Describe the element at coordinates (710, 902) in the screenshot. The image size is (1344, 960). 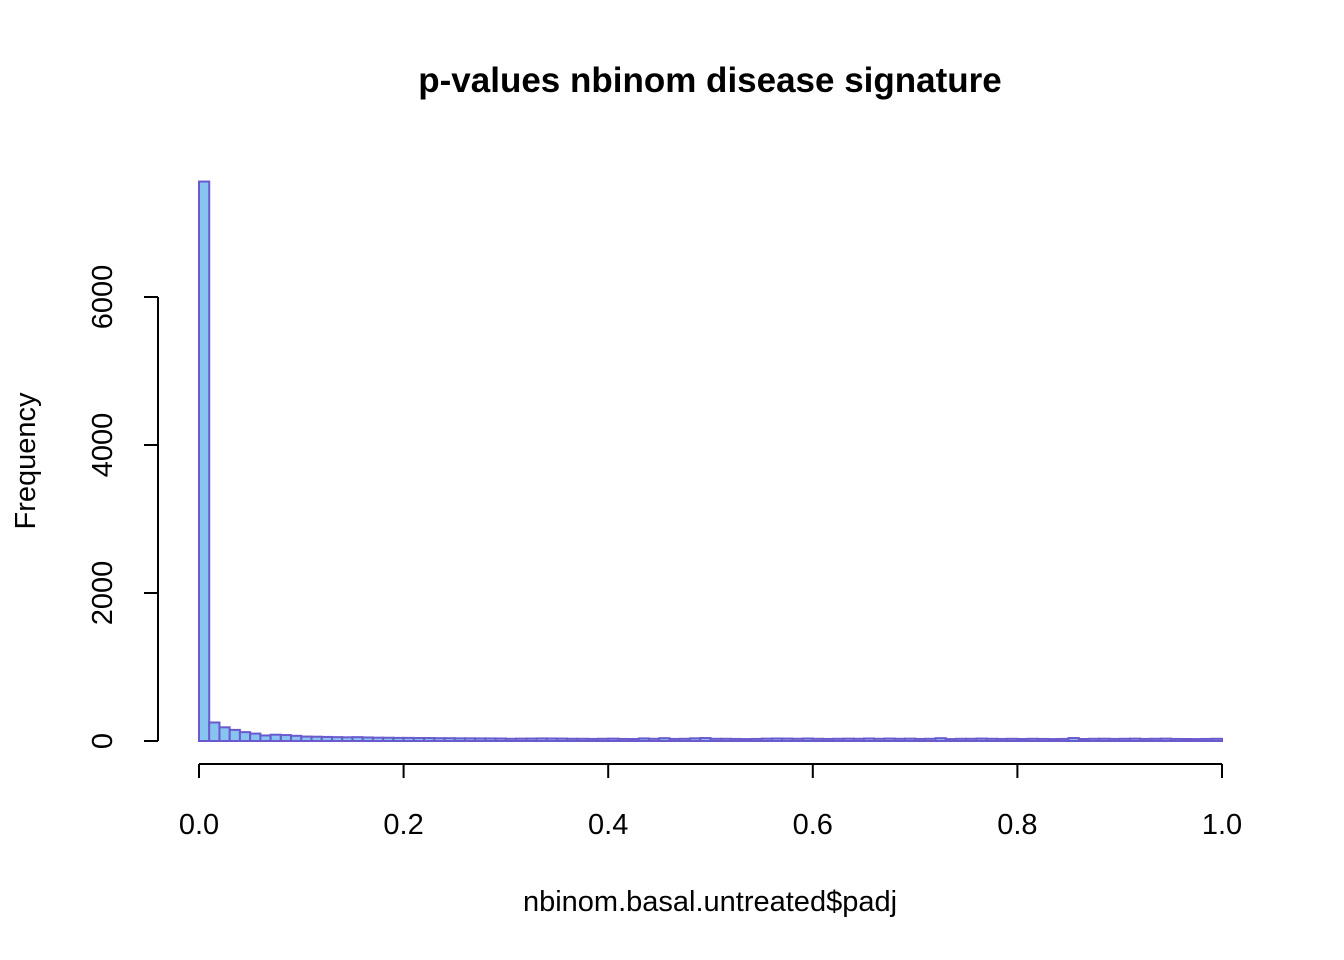
I see `x-axis-label: nbinom.basal.untreated$padj` at that location.